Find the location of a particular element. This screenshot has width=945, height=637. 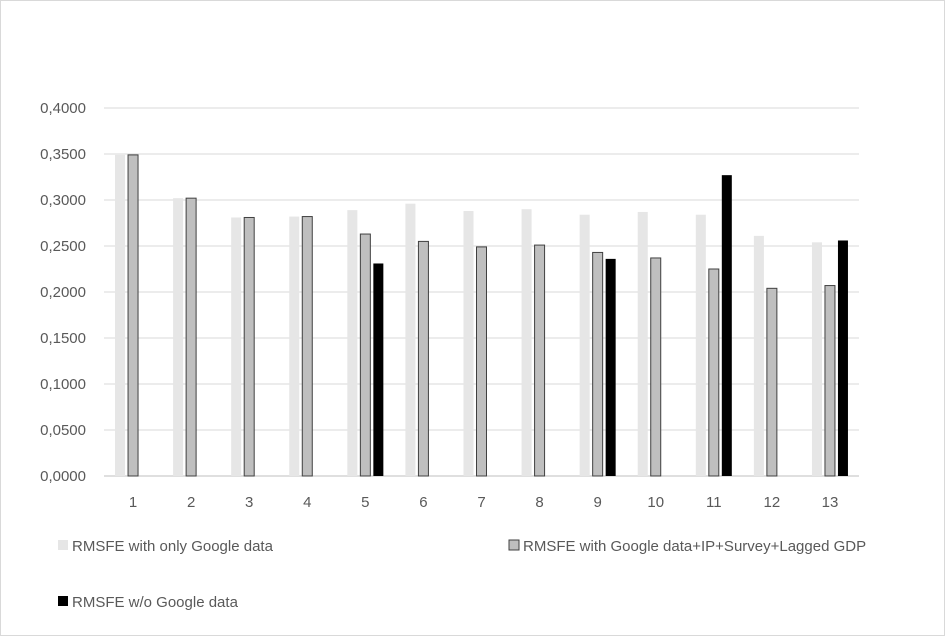

y-tick-label: 0,2000 is located at coordinates (63, 292).